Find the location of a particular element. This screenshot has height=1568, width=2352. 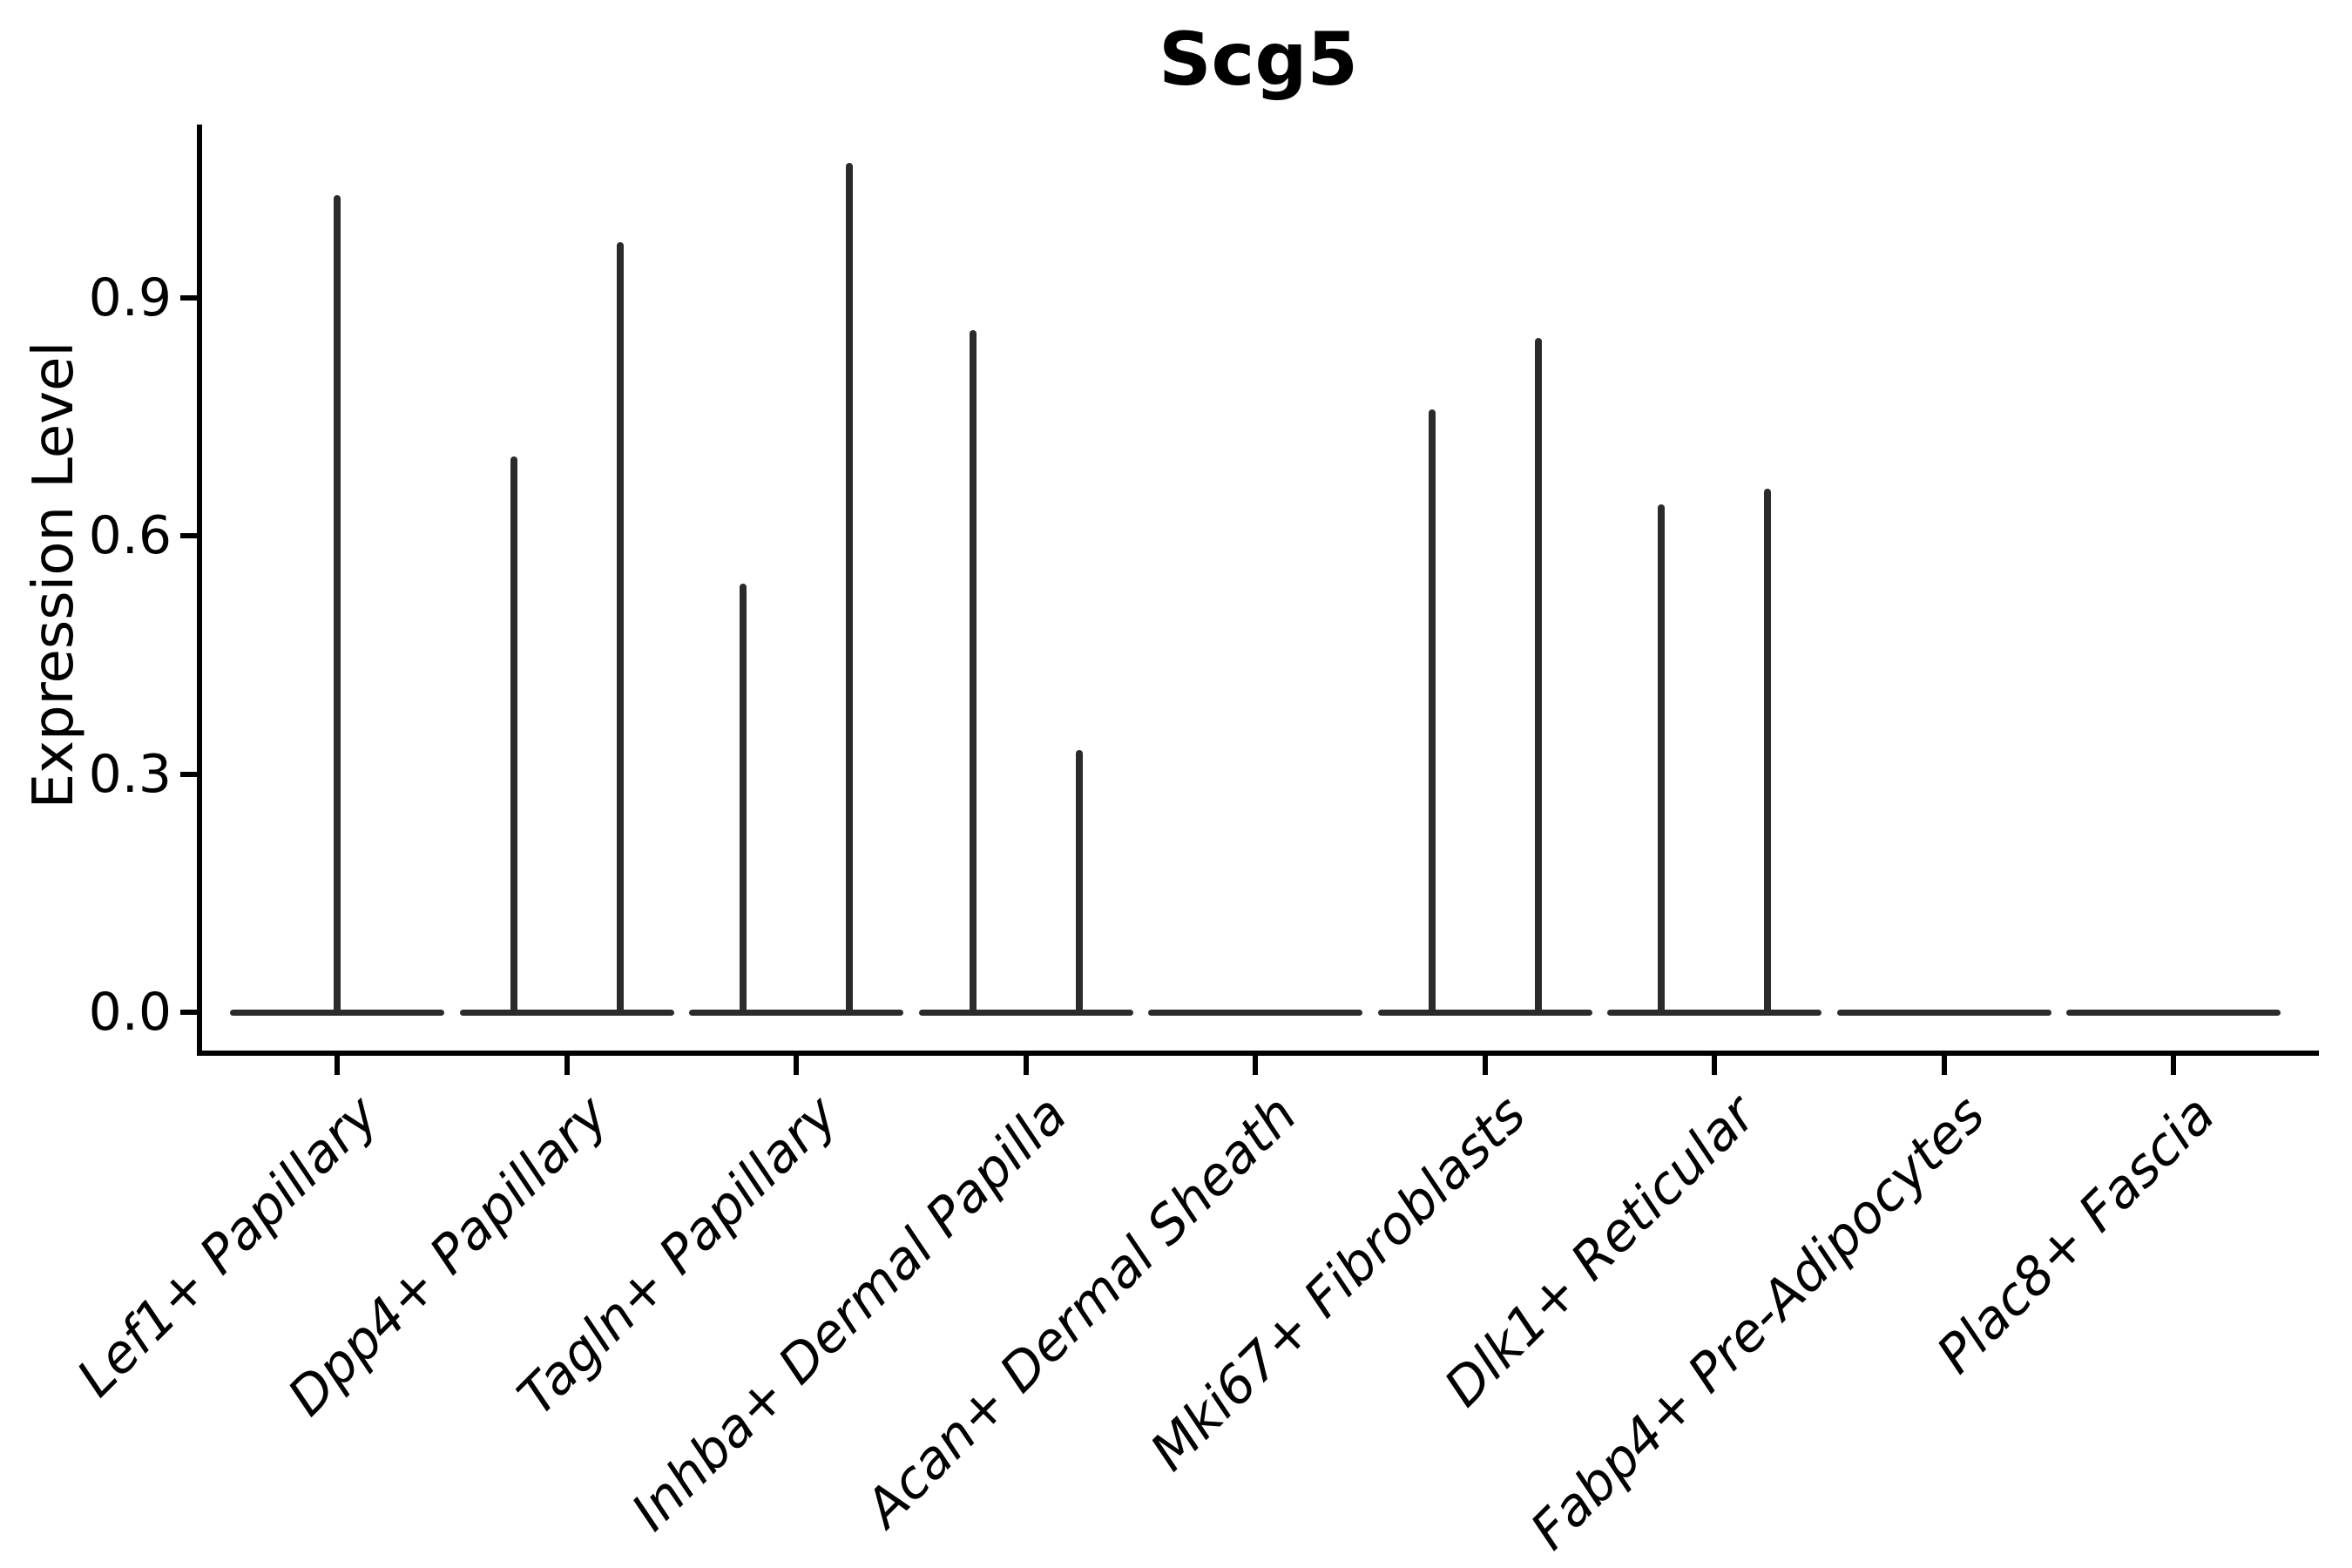

chart-title: Scg5 is located at coordinates (1258, 59).